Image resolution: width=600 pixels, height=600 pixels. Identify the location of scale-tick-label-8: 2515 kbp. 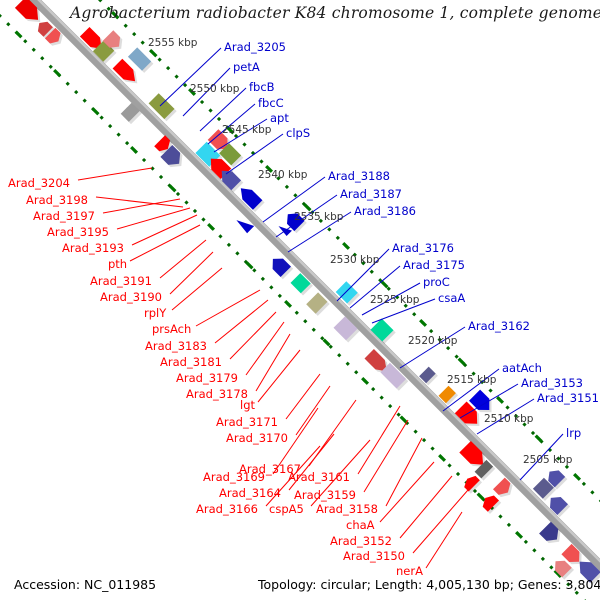
(472, 380).